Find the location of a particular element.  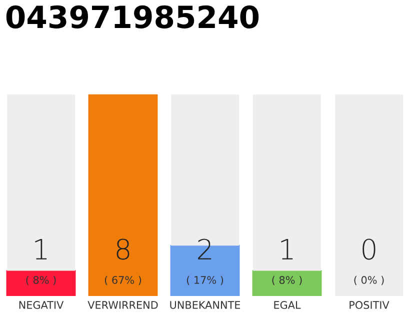

data-label: 0 is located at coordinates (369, 249).